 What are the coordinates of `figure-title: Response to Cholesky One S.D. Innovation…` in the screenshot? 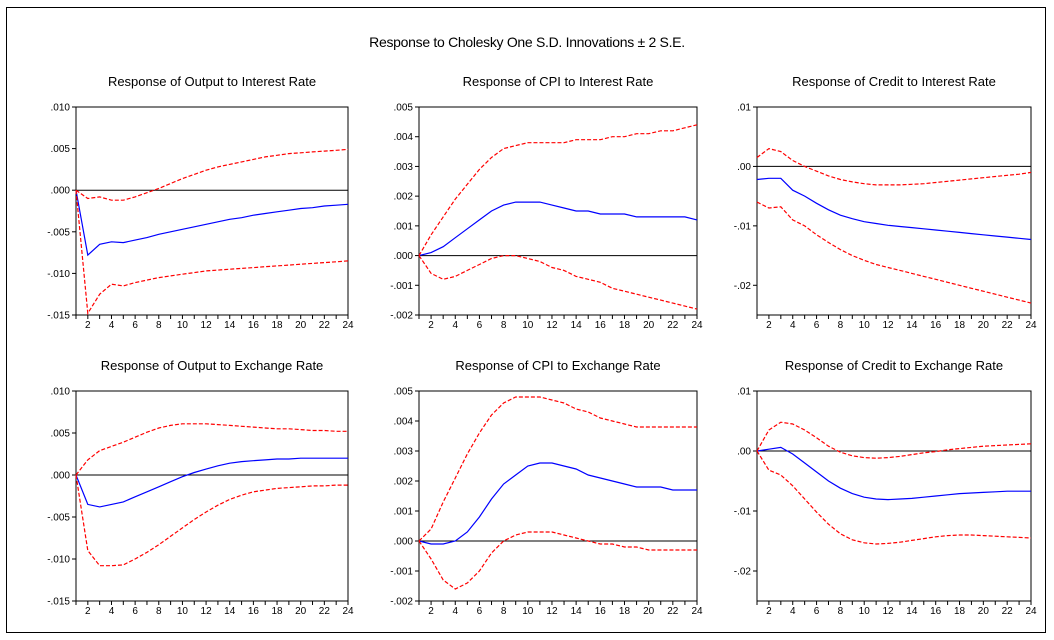 It's located at (527, 42).